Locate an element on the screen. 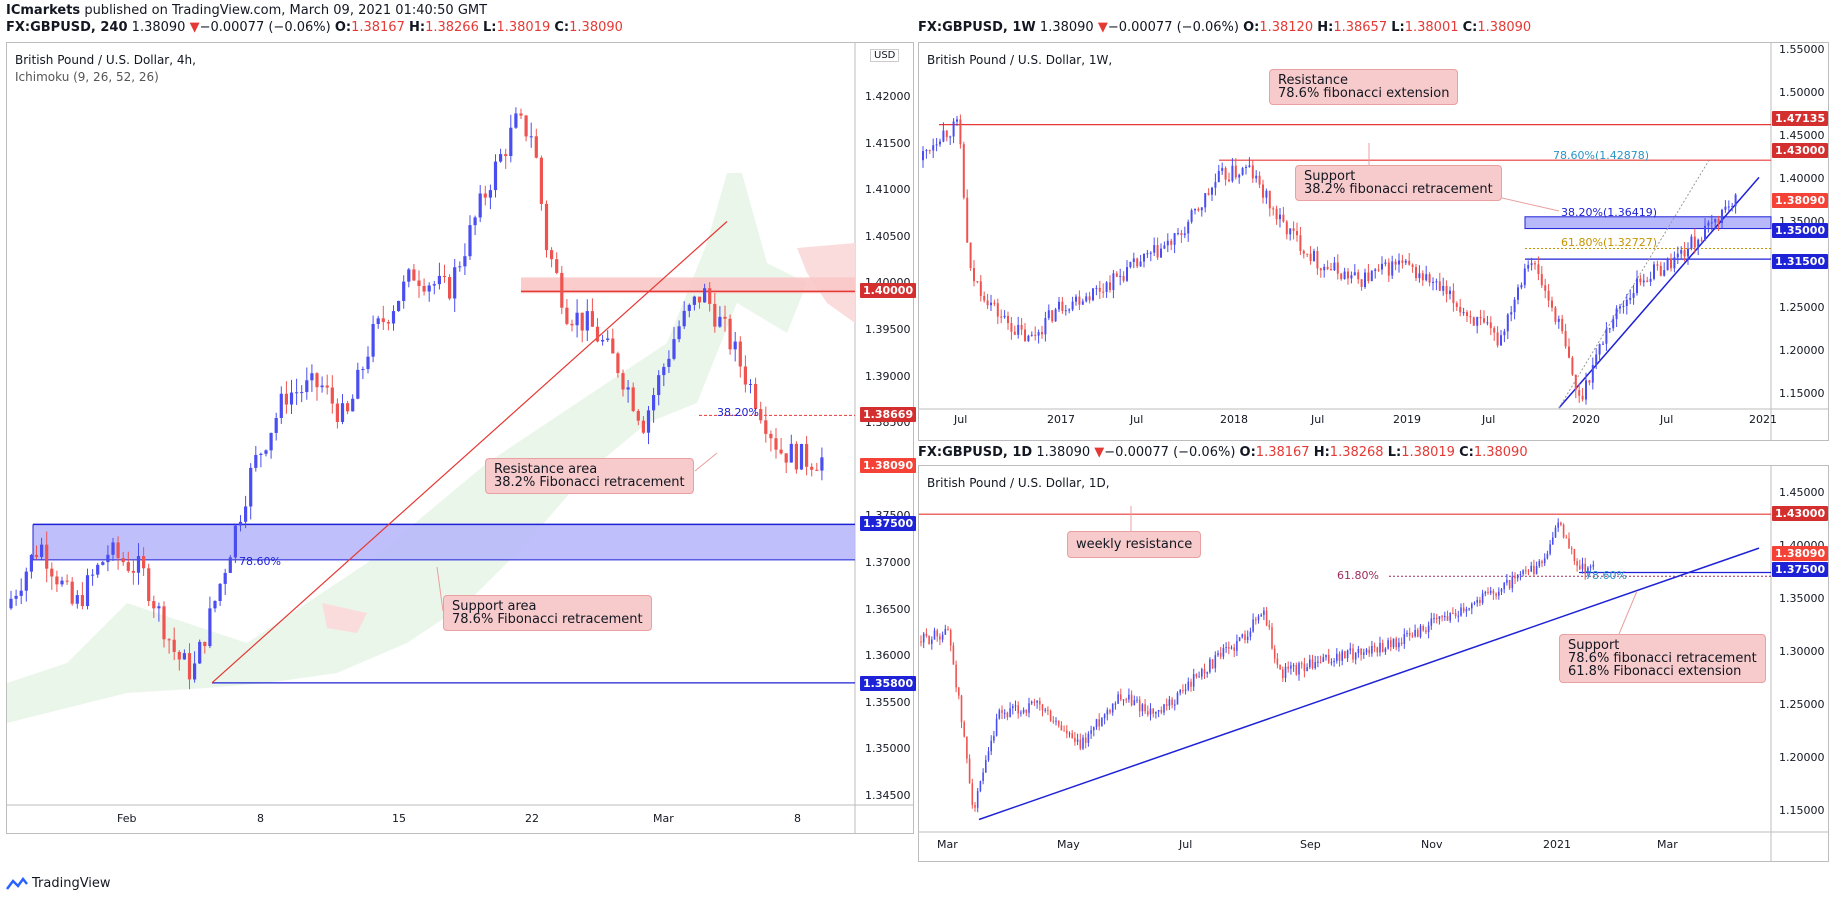 The width and height of the screenshot is (1833, 897). y-tick-label: 1.20000 is located at coordinates (1802, 757).